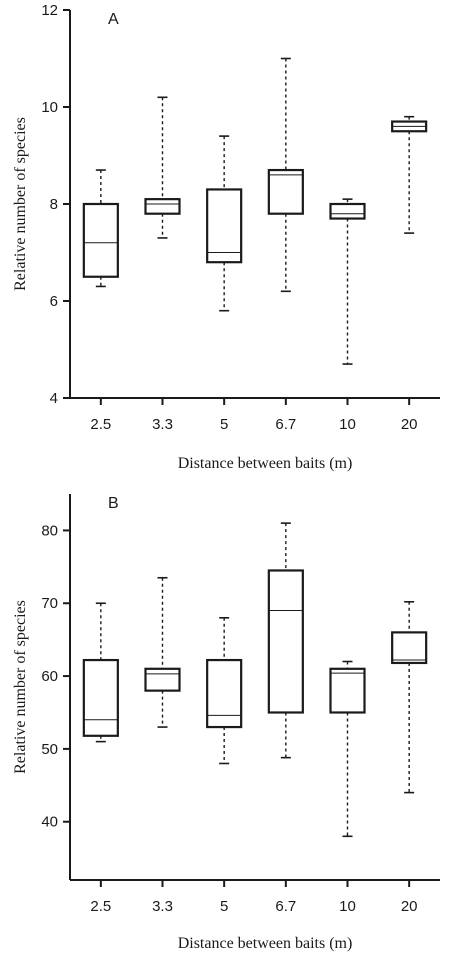 The width and height of the screenshot is (474, 974). What do you see at coordinates (54, 301) in the screenshot?
I see `y-tick-label: 6` at bounding box center [54, 301].